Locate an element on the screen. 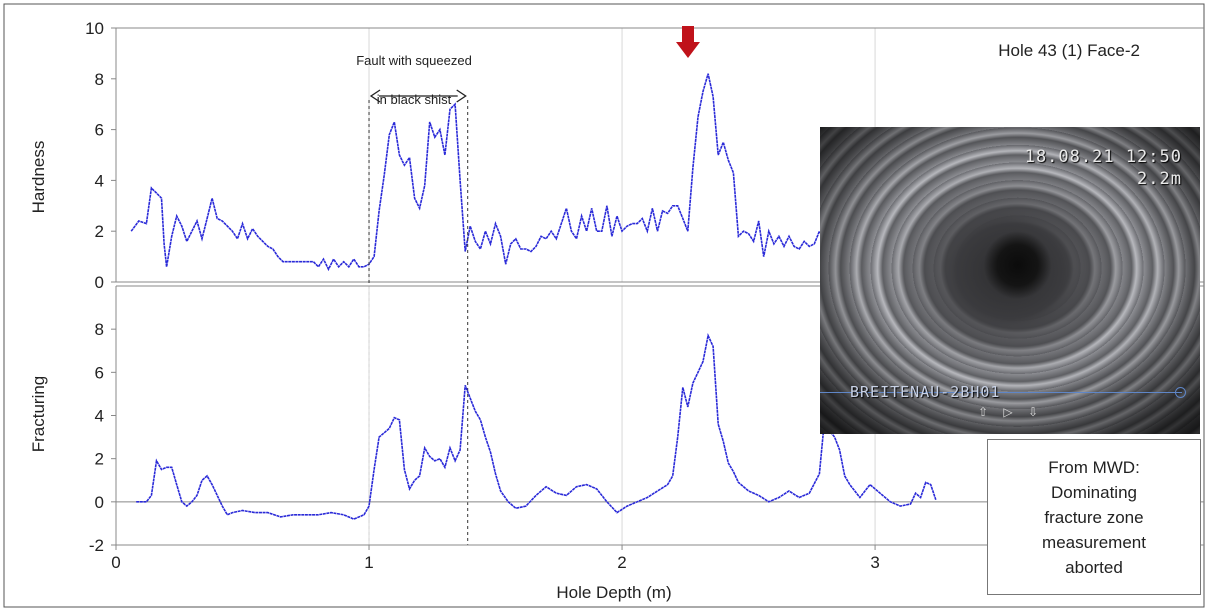 The height and width of the screenshot is (611, 1209). hardness-y-tick-label: 4 is located at coordinates (99, 180).